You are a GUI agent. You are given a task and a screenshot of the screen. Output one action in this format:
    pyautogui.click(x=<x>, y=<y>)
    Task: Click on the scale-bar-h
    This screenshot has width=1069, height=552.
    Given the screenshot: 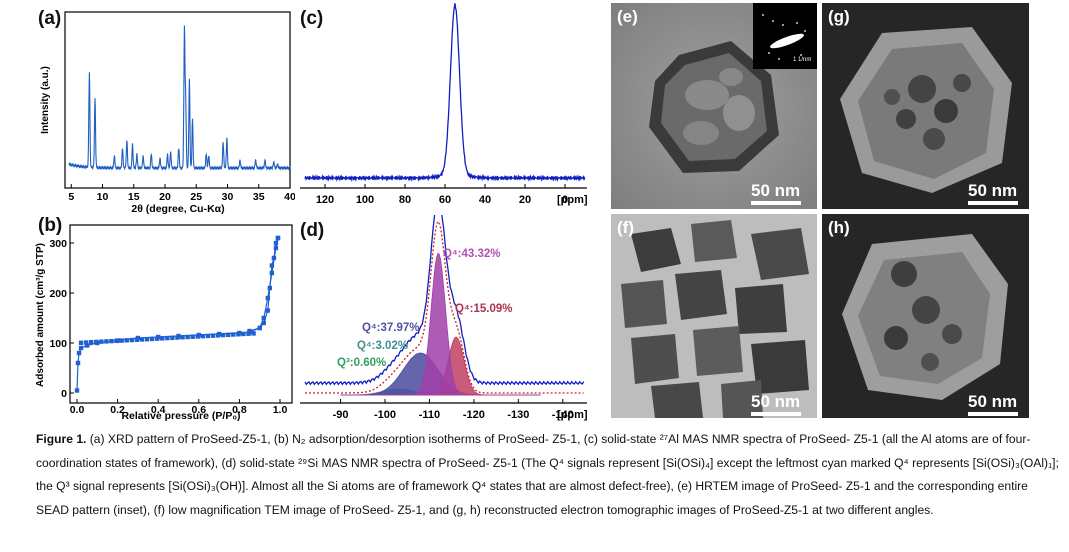 What is the action you would take?
    pyautogui.click(x=993, y=414)
    